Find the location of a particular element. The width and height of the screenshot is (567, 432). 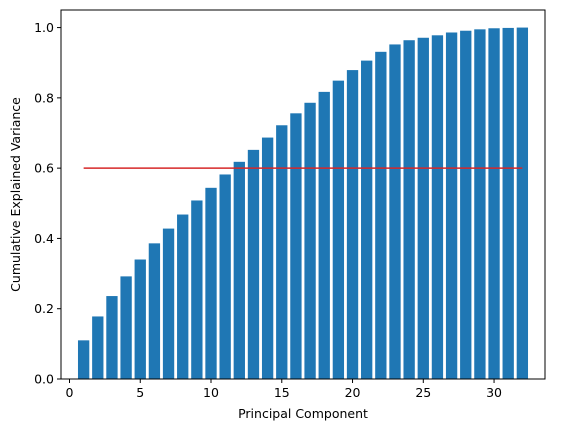

x-tick-label: 5 is located at coordinates (140, 392).